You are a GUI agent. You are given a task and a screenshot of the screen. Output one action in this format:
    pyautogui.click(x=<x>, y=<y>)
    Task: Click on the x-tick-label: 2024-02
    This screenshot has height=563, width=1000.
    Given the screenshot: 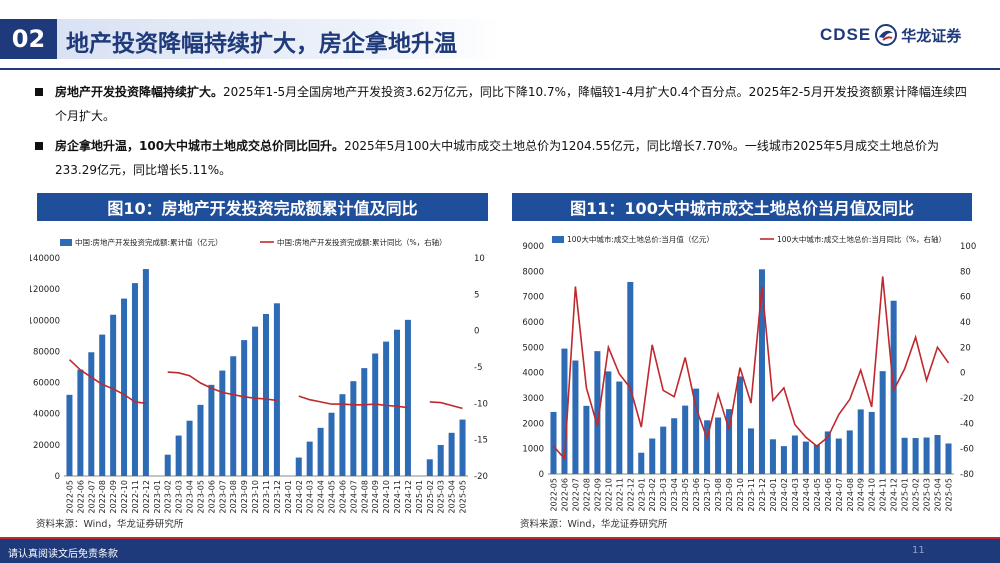 What is the action you would take?
    pyautogui.click(x=784, y=494)
    